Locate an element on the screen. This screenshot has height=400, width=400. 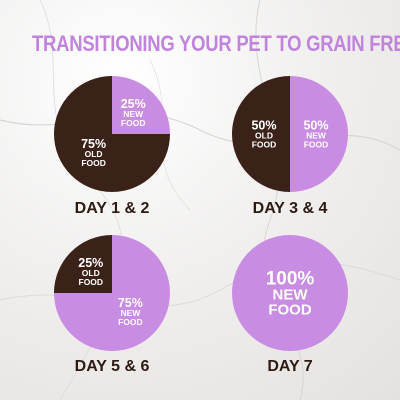
day-label-3-4: DAY 3 & 4 is located at coordinates (290, 208).